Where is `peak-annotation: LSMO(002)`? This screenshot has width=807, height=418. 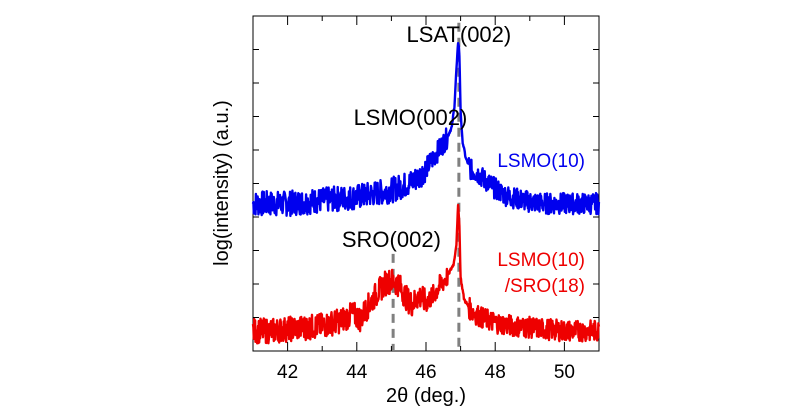
peak-annotation: LSMO(002) is located at coordinates (411, 117).